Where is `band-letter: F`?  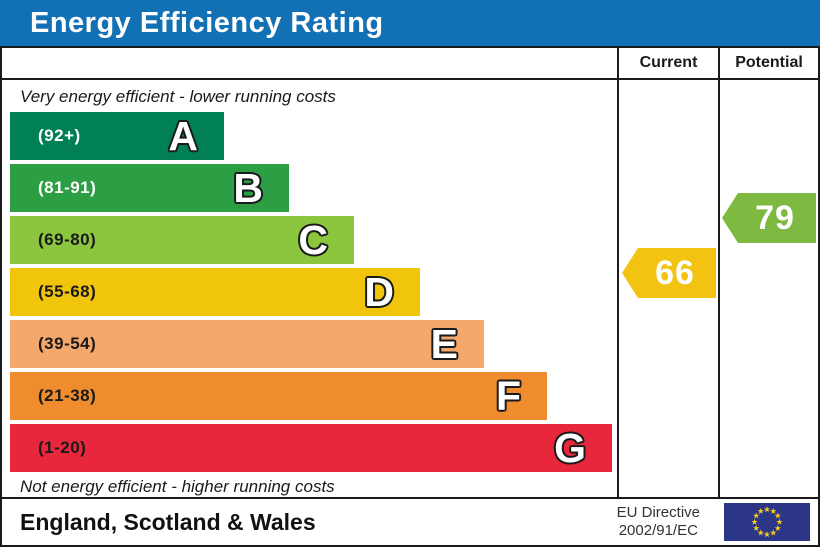
band-letter: F is located at coordinates (508, 396).